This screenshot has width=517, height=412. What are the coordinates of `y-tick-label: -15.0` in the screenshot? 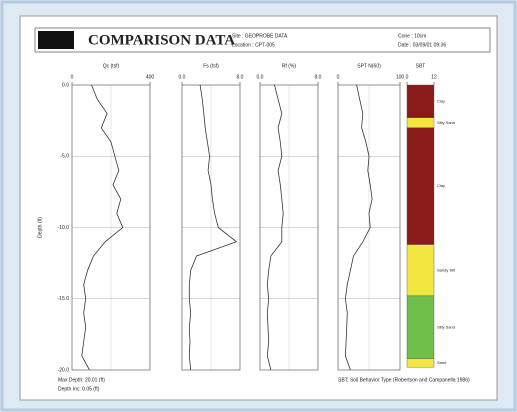 It's located at (64, 299).